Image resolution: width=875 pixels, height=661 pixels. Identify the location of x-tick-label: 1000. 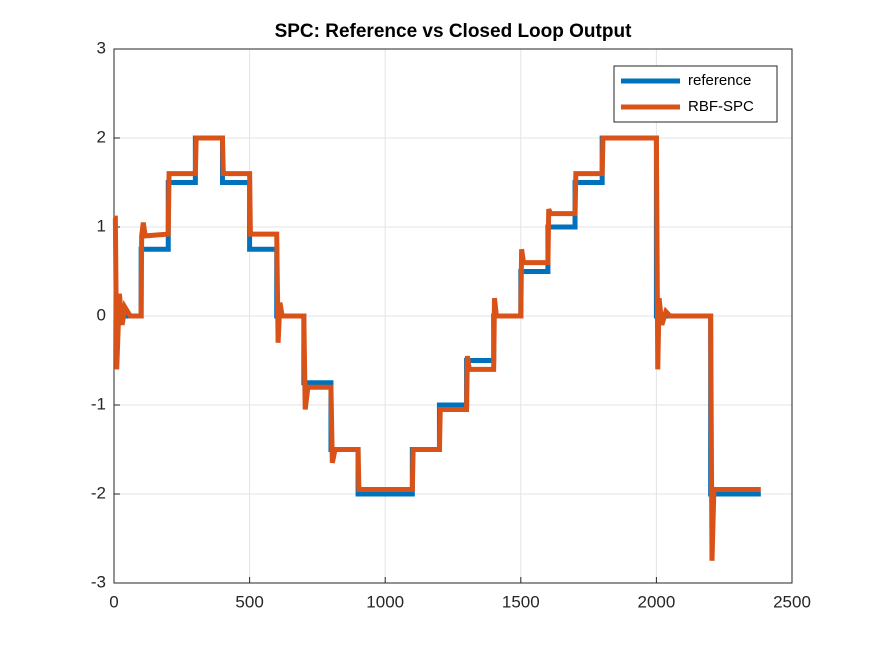
(385, 601).